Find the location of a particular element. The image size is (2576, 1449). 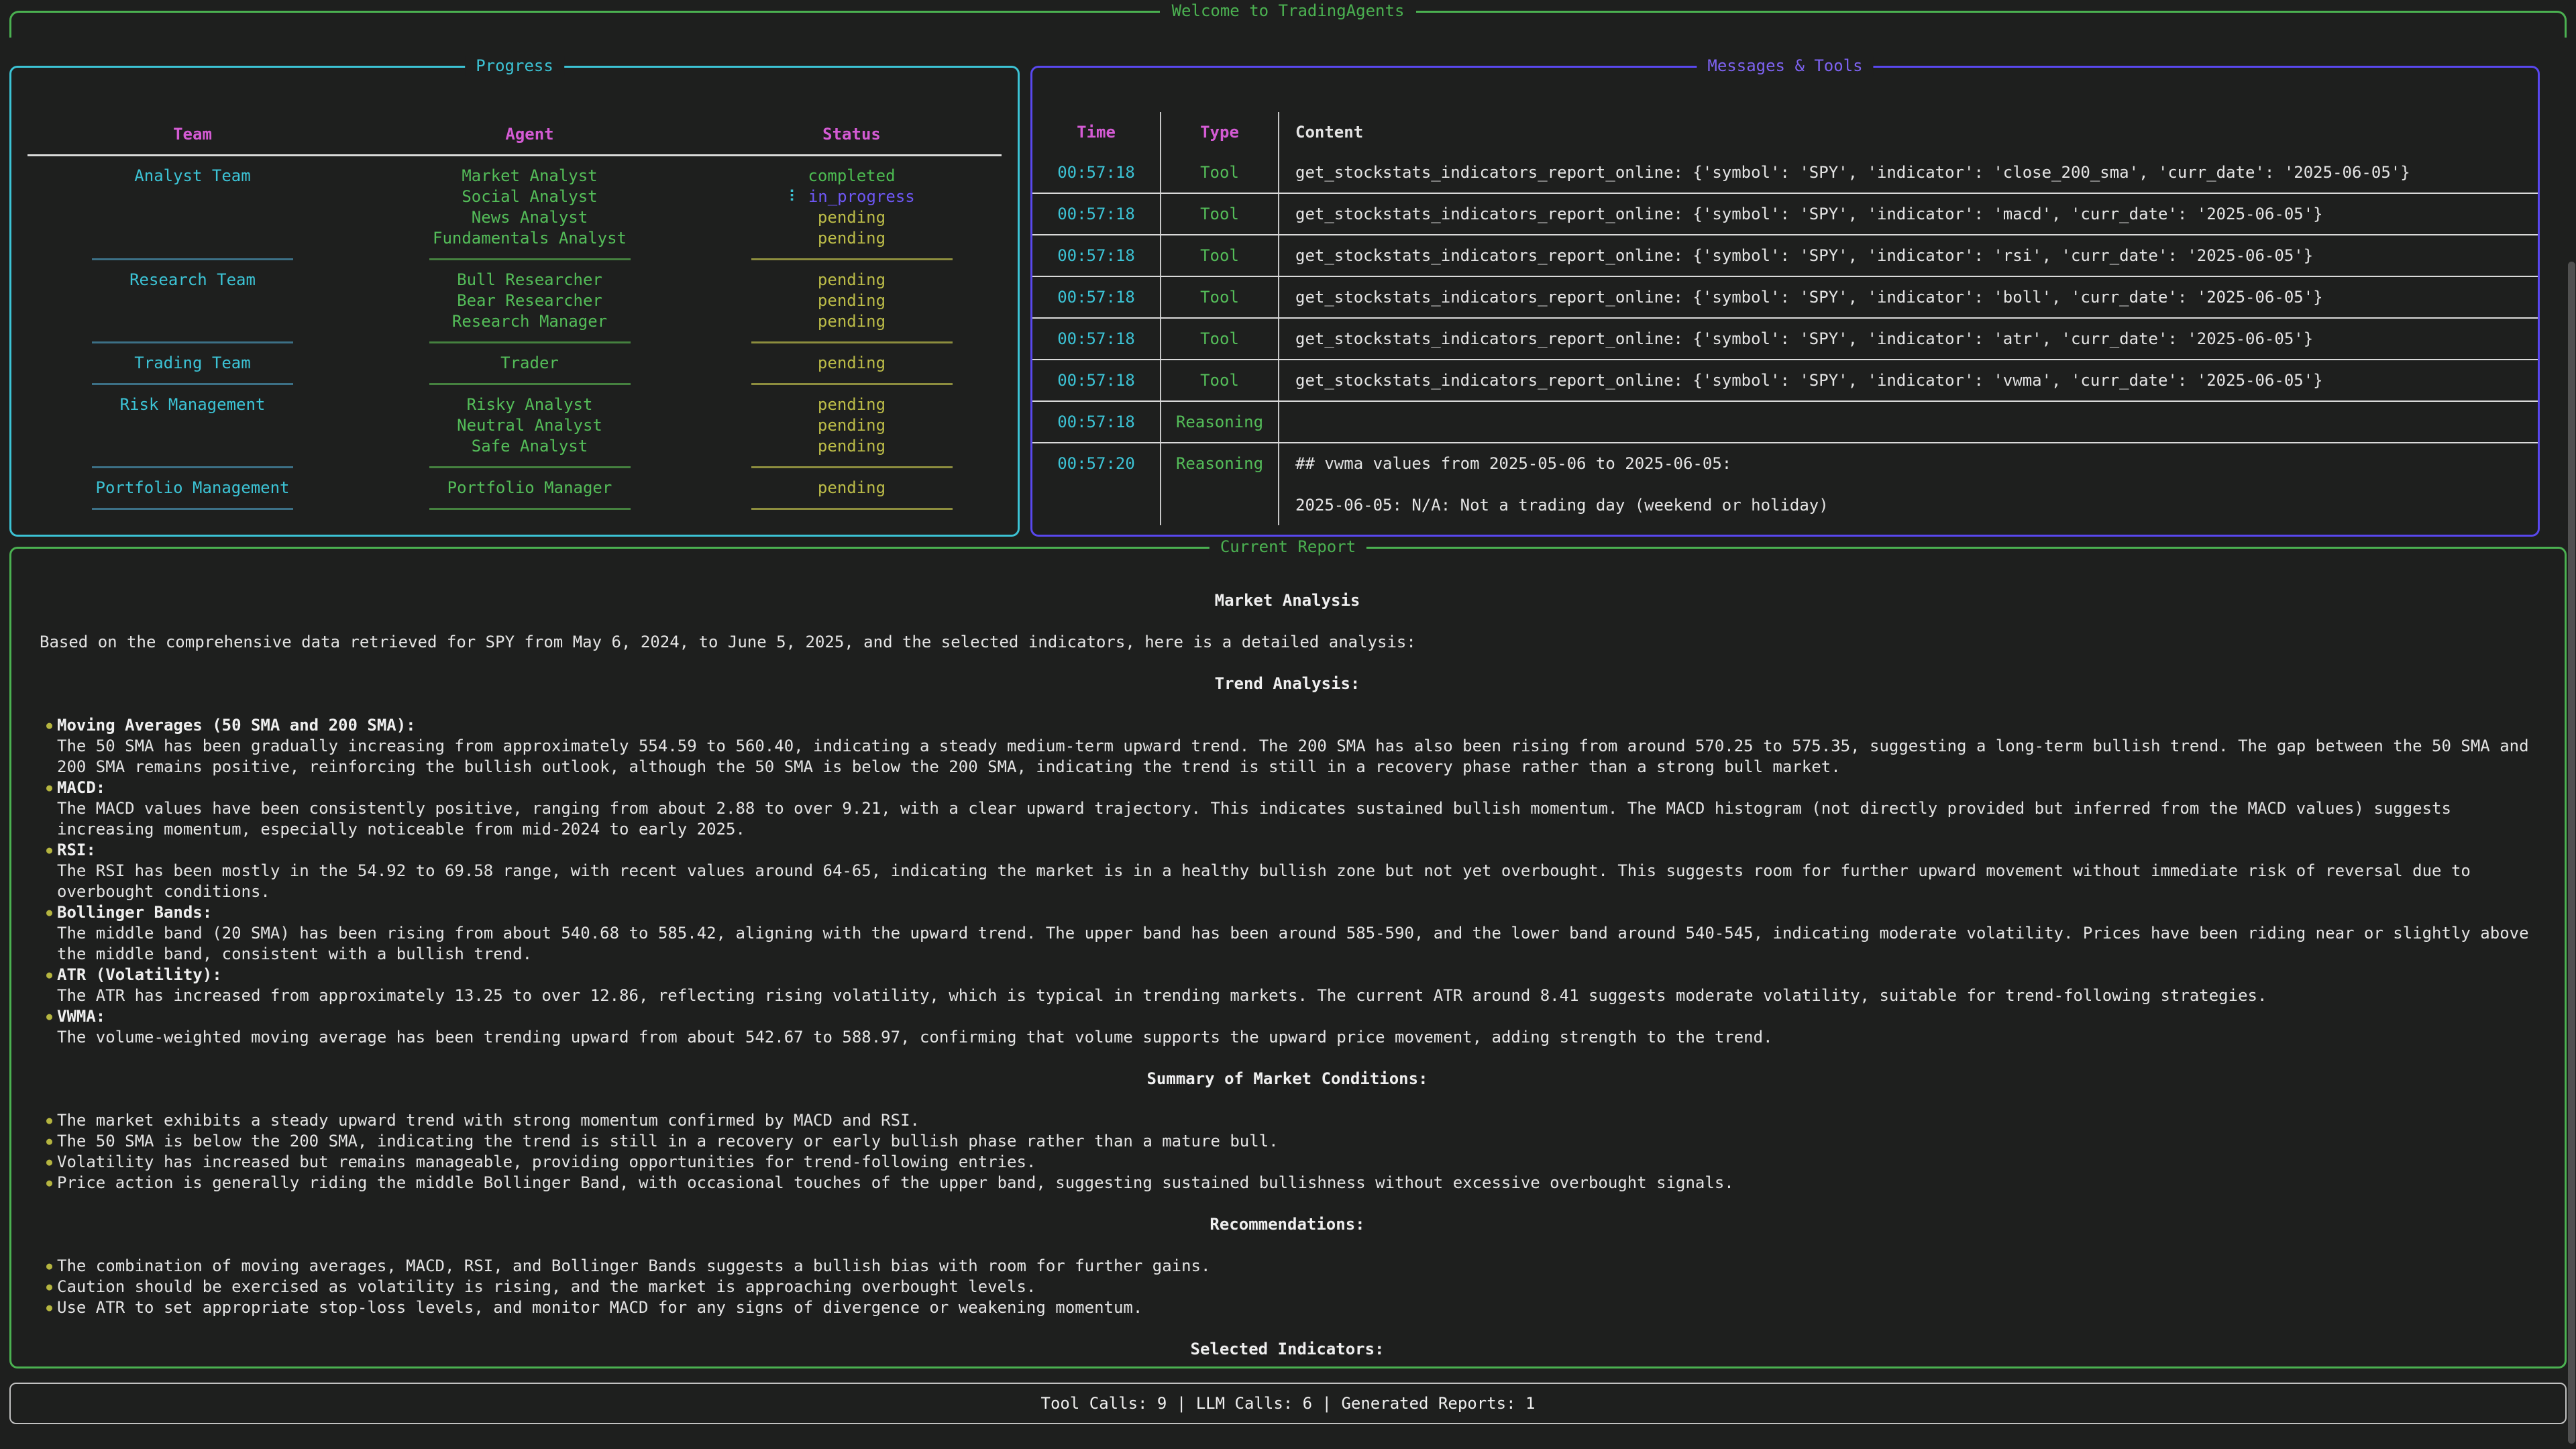

agent-label: Research Manager is located at coordinates (529, 321).